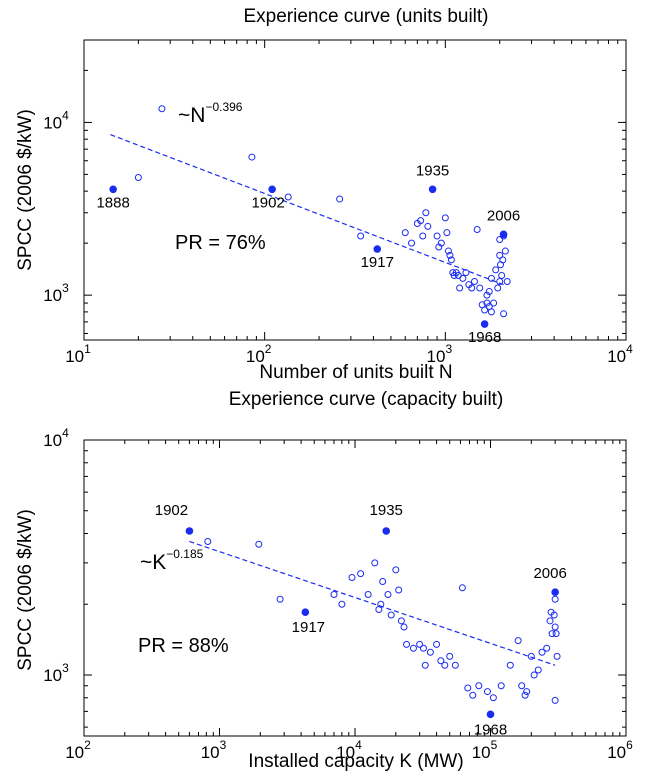 This screenshot has width=651, height=773. Describe the element at coordinates (259, 354) in the screenshot. I see `x-tick-label: 10²` at that location.